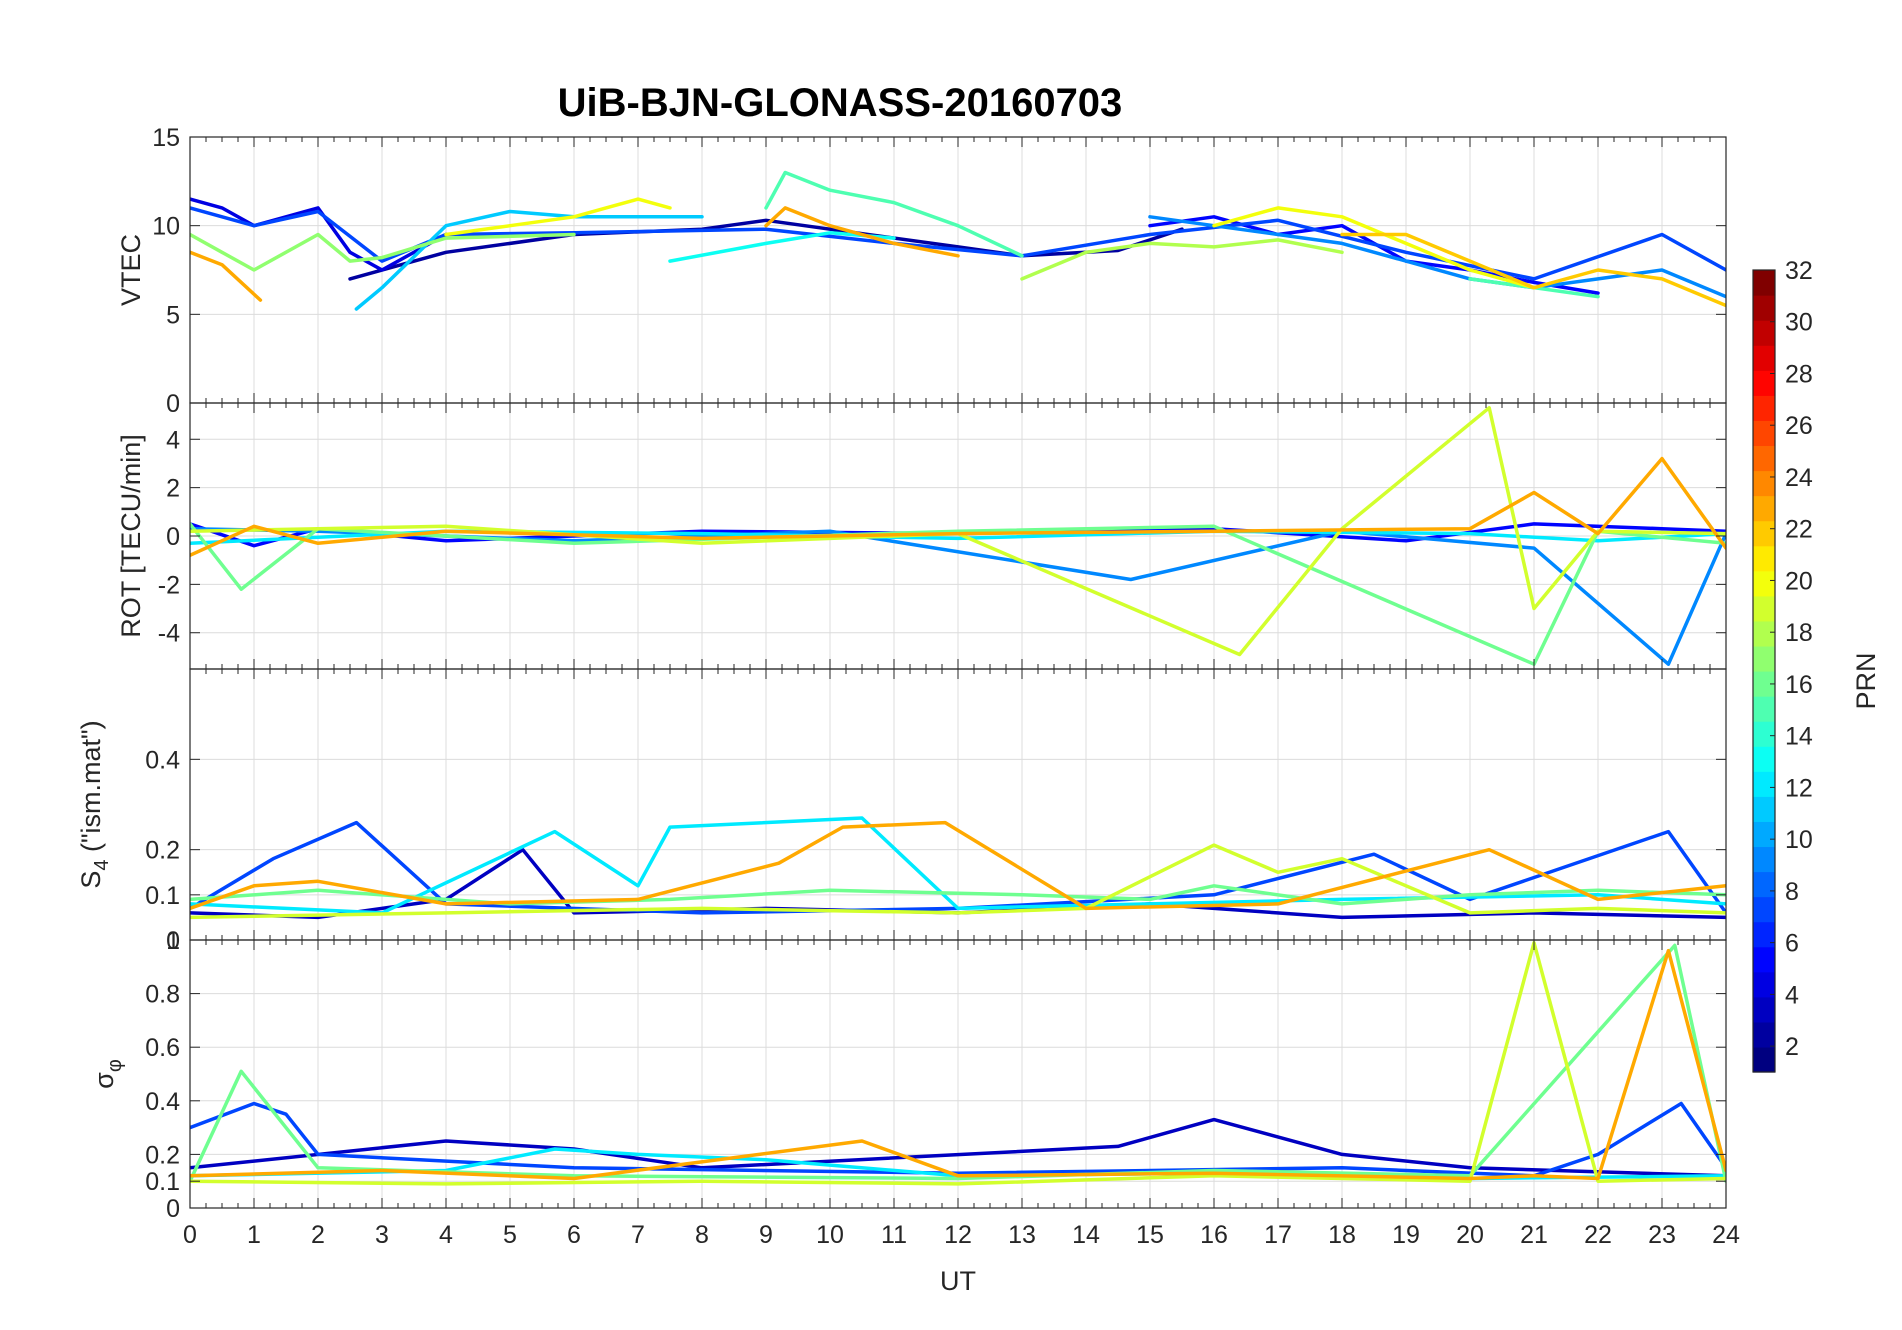 This screenshot has width=1902, height=1330. What do you see at coordinates (1278, 1235) in the screenshot?
I see `x-tick-label: 17` at bounding box center [1278, 1235].